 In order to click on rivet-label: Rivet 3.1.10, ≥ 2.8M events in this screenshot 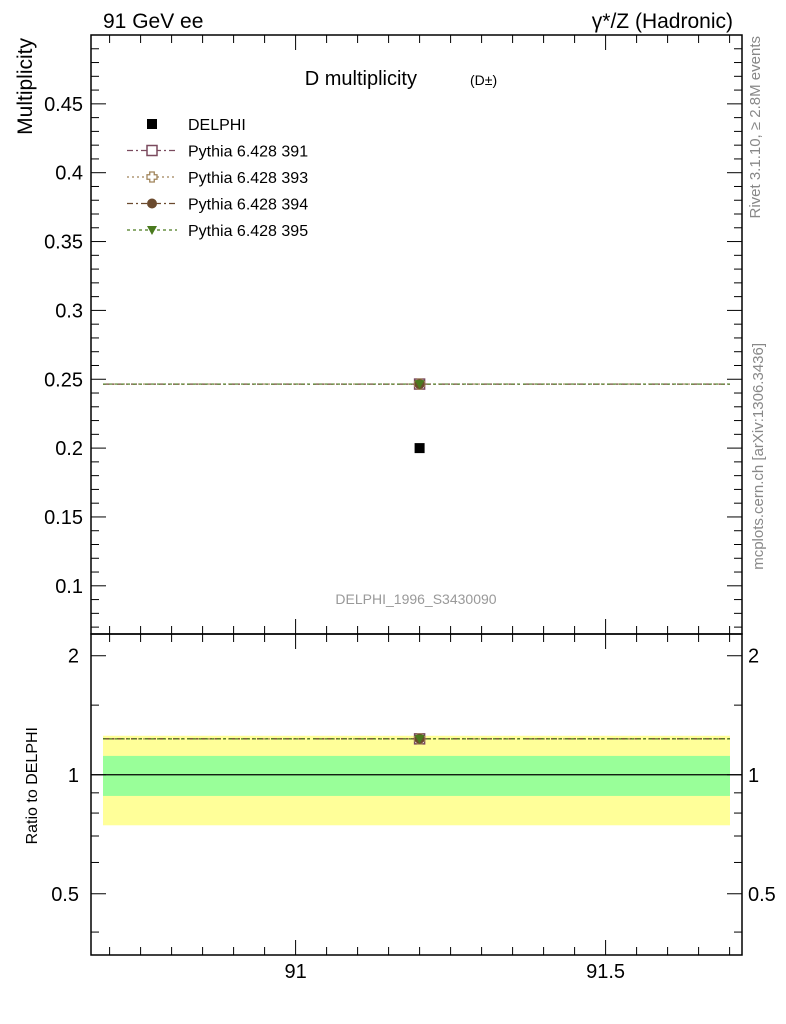, I will do `click(755, 127)`.